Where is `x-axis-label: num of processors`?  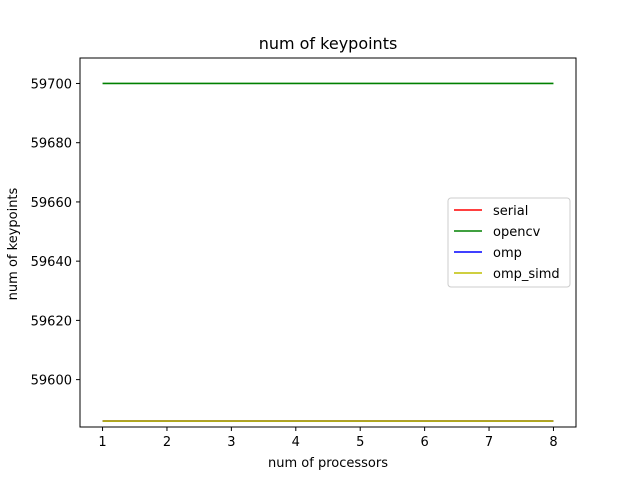 x-axis-label: num of processors is located at coordinates (328, 463).